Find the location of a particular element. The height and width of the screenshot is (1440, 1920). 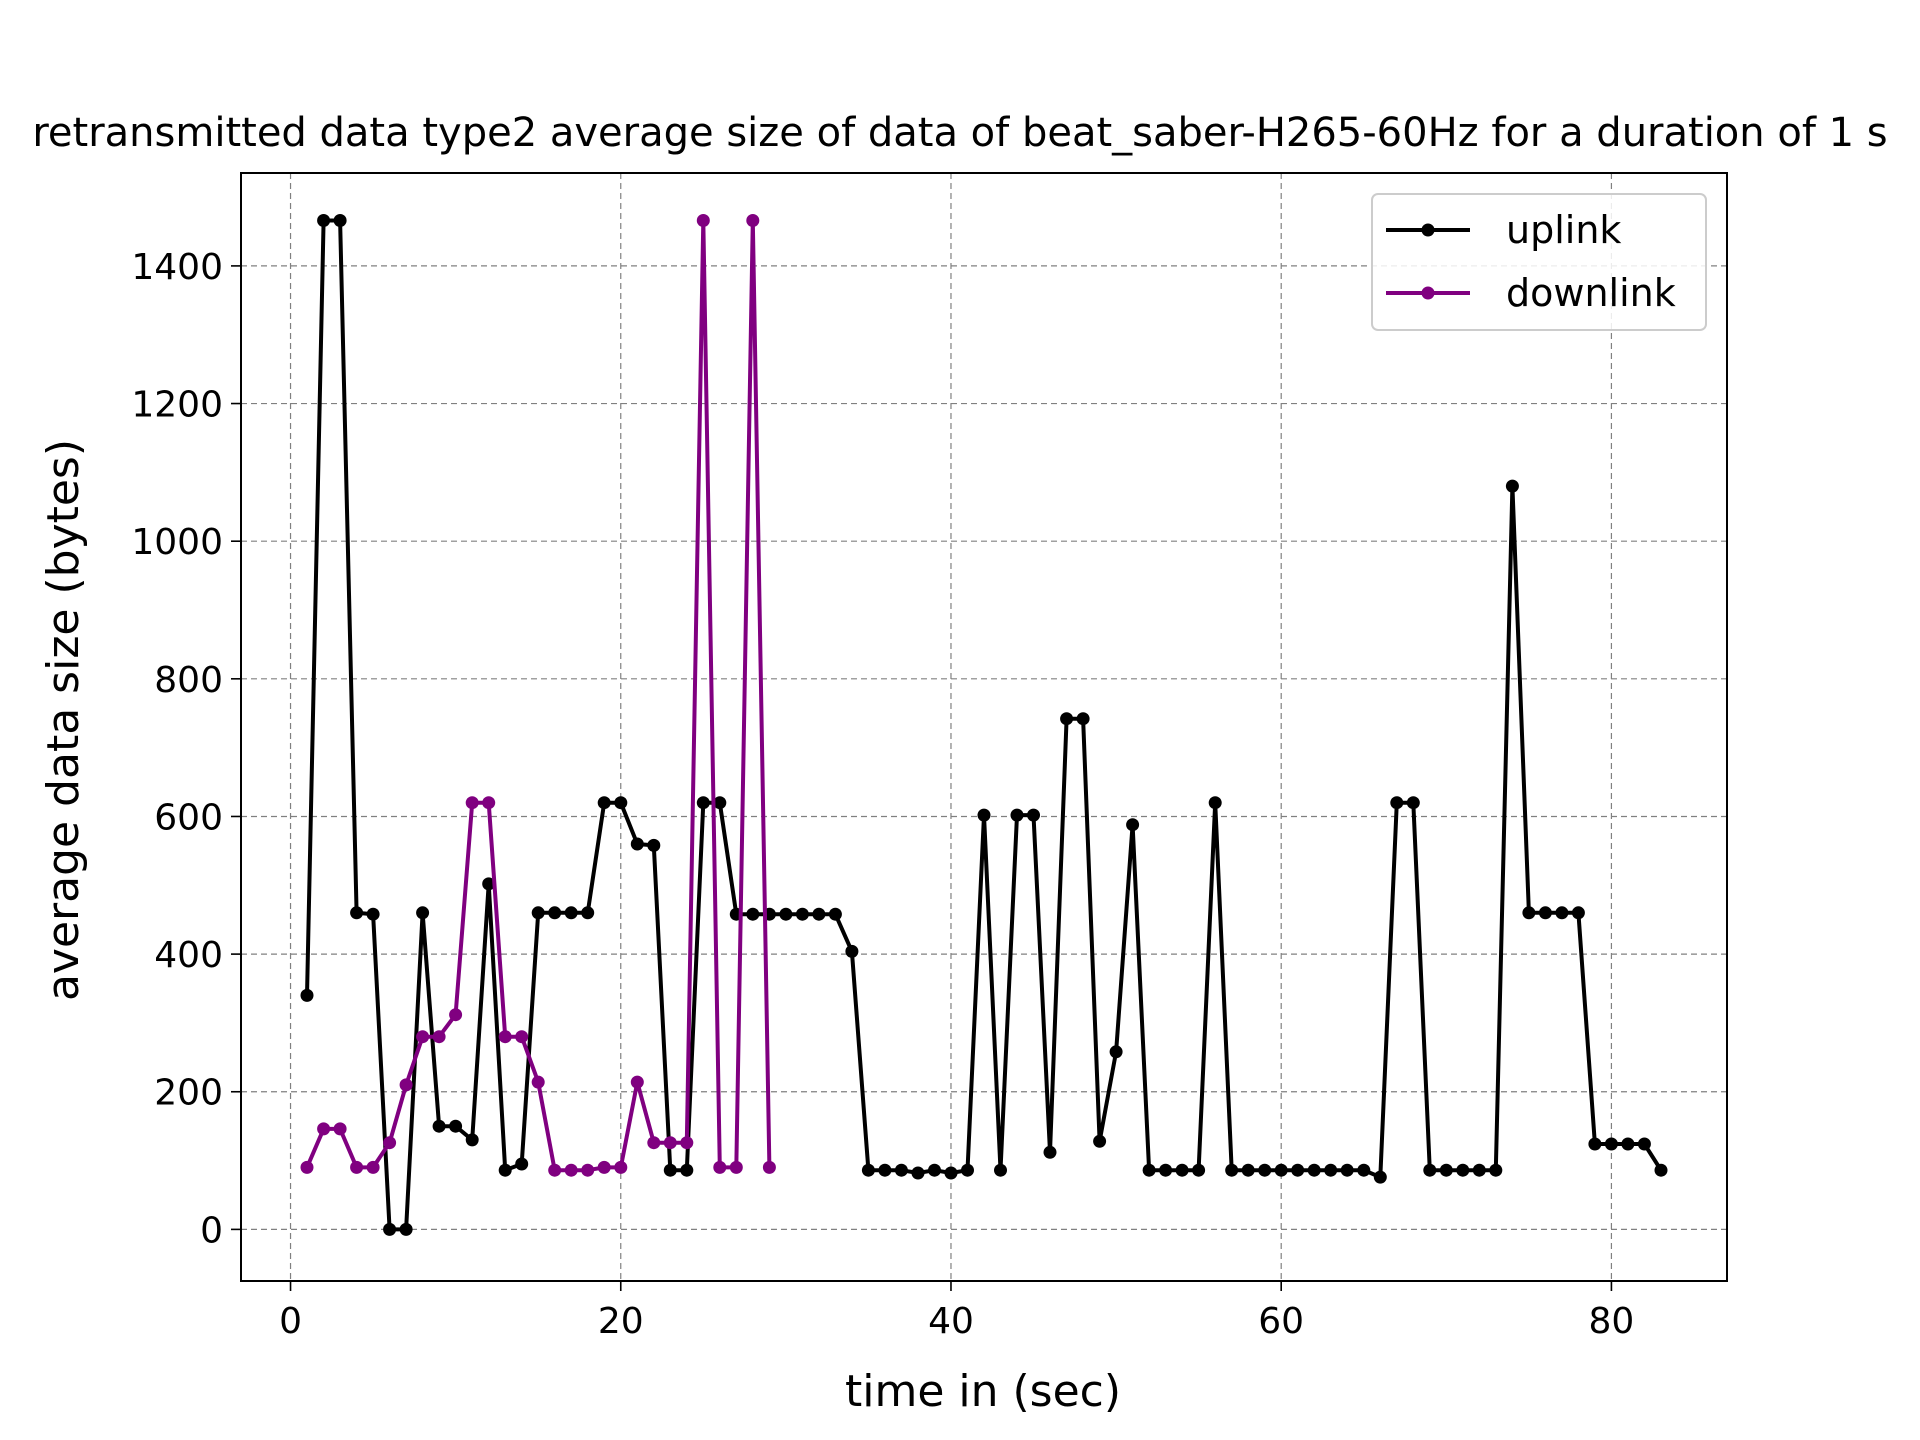

x-tick-label: 80 is located at coordinates (1612, 1321).